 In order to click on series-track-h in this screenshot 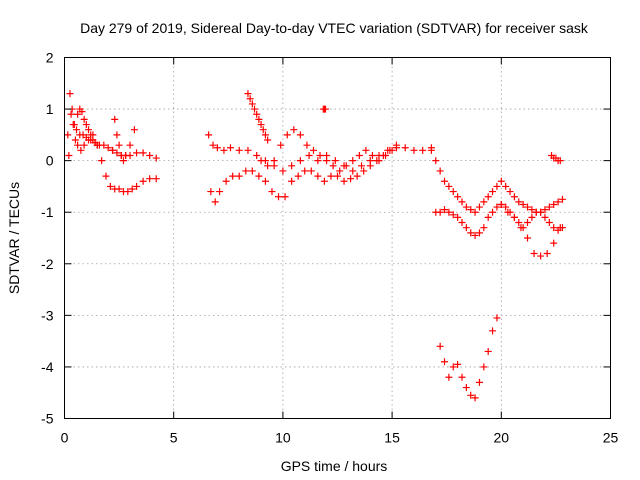, I will do `click(324, 109)`.